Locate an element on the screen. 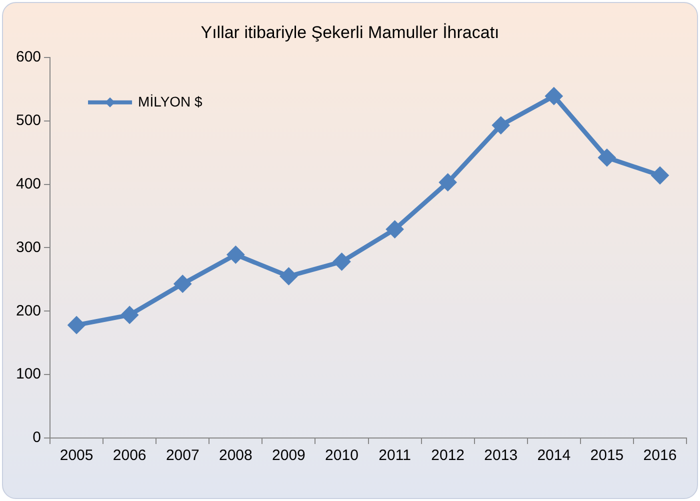 This screenshot has height=501, width=700. x-tick-label: 2015 is located at coordinates (607, 455).